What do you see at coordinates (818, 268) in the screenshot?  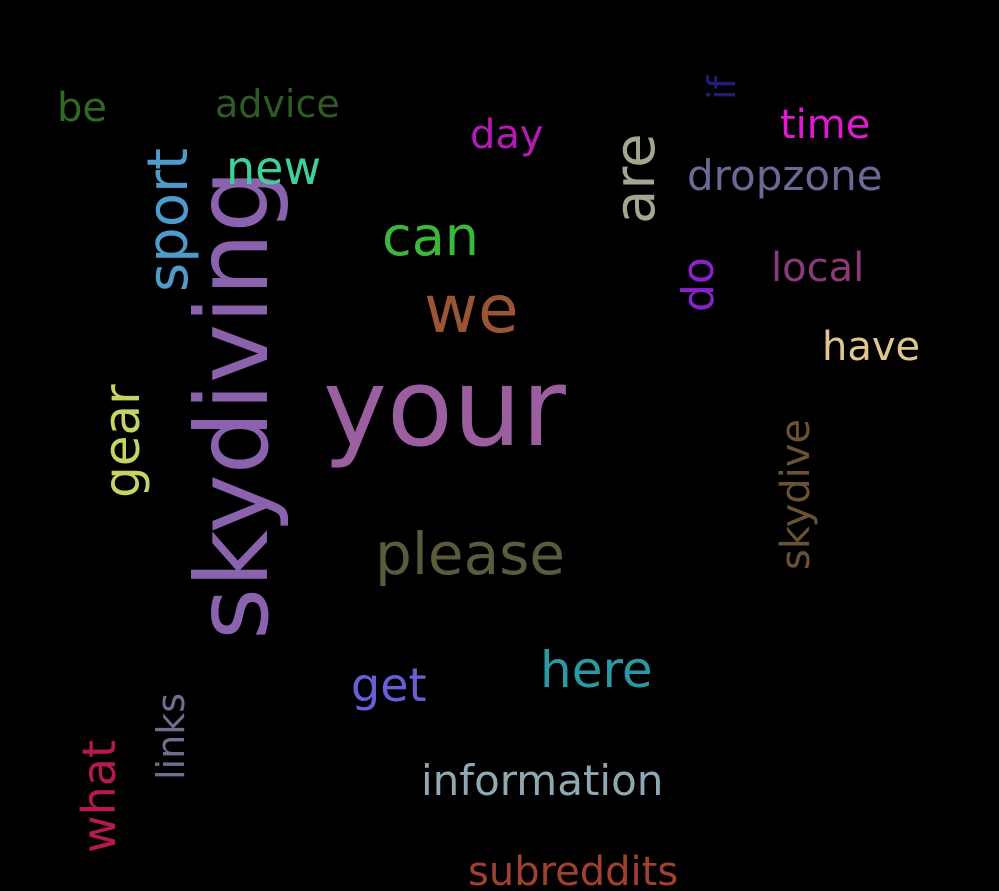 I see `word-local: local` at bounding box center [818, 268].